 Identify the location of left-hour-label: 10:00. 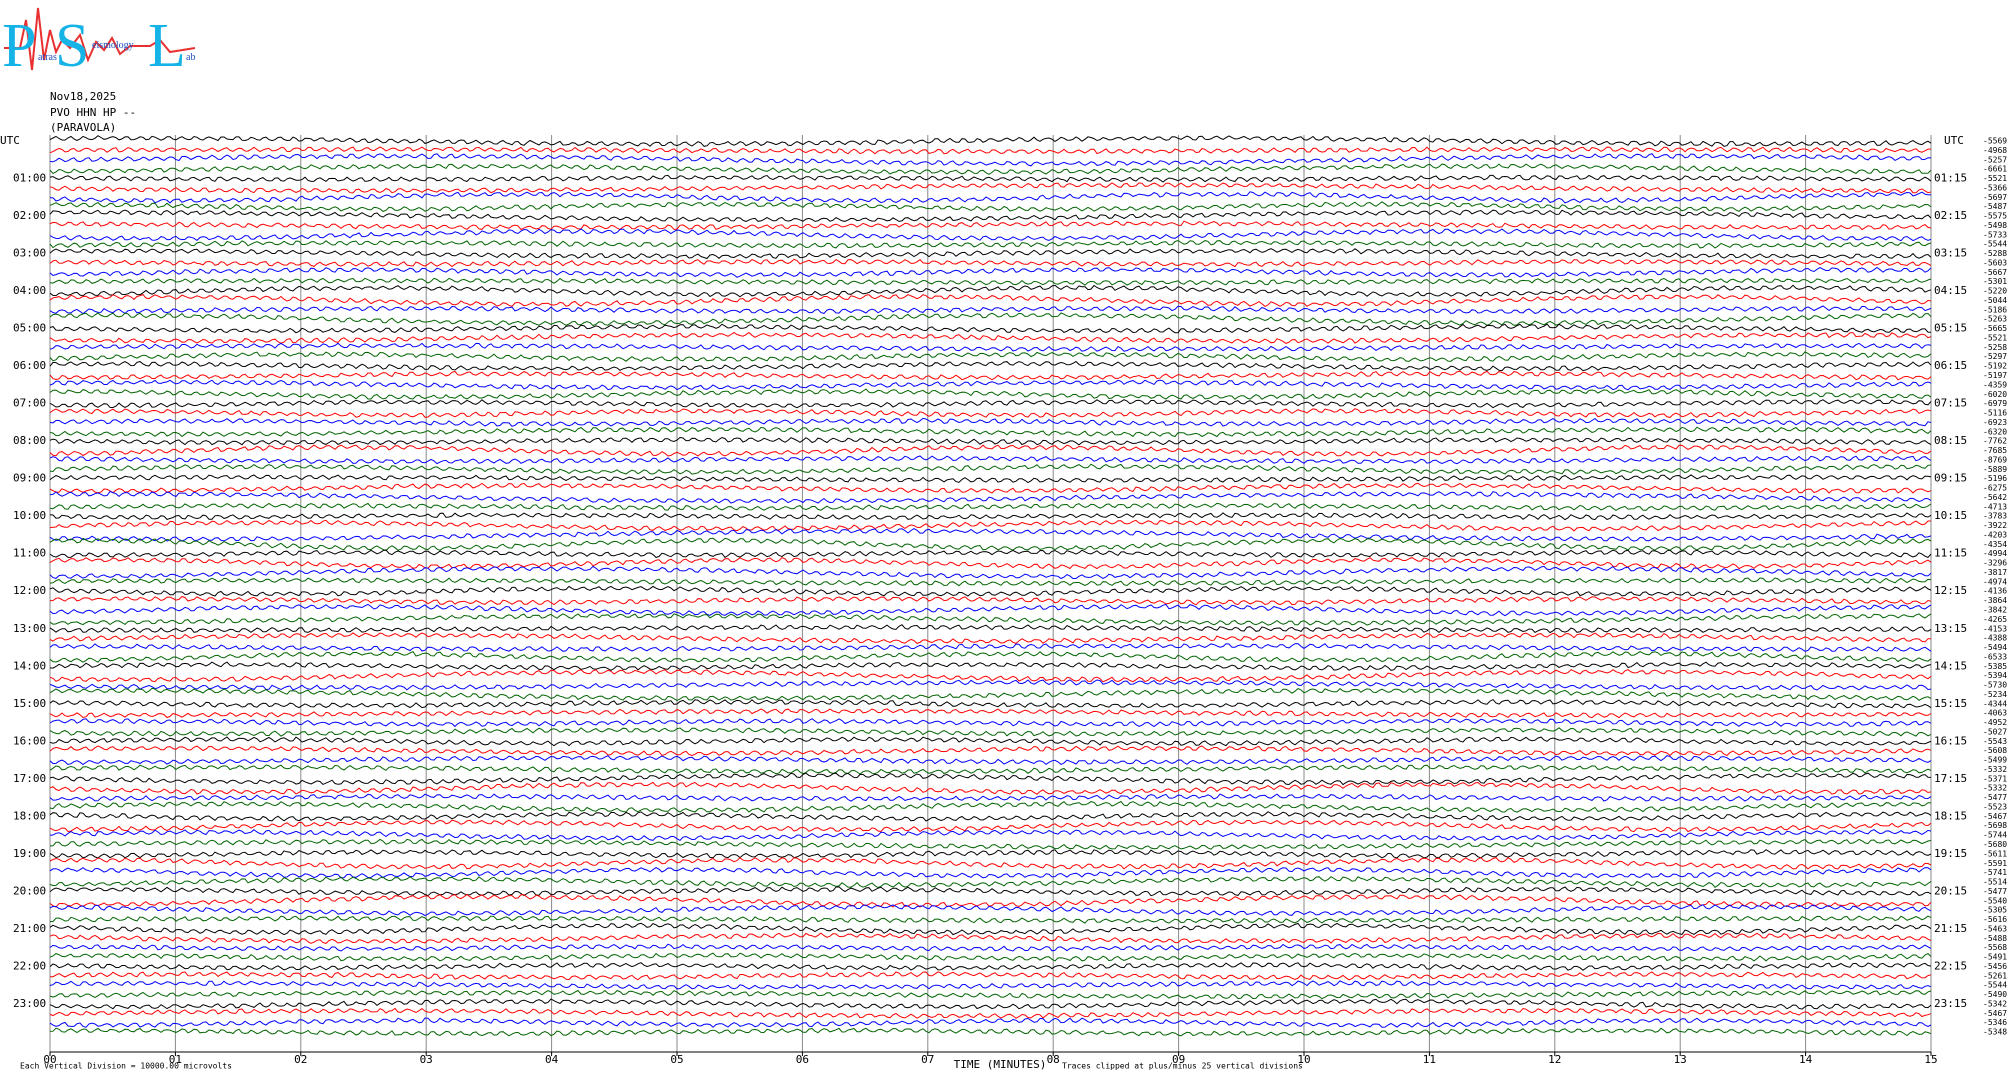
(29, 515).